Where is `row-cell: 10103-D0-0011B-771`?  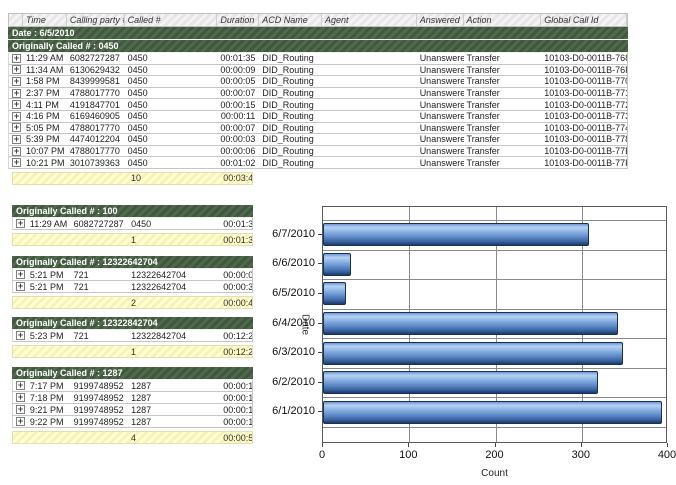
row-cell: 10103-D0-0011B-771 is located at coordinates (586, 93).